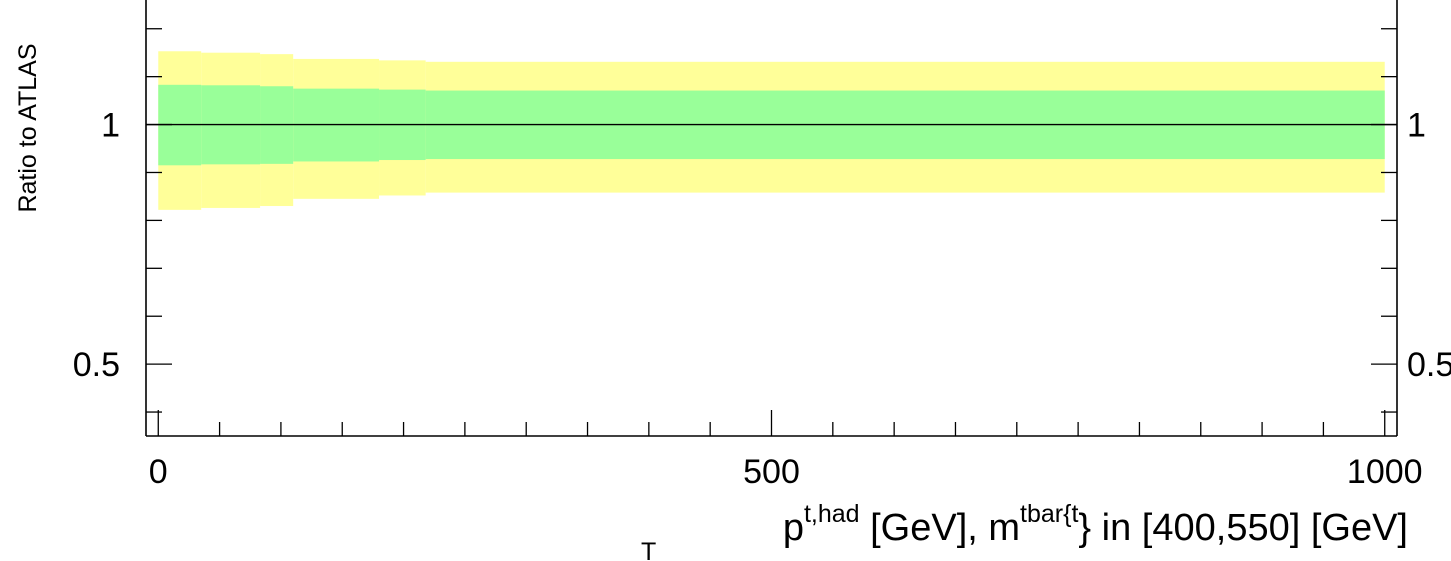 This screenshot has height=561, width=1451. What do you see at coordinates (158, 472) in the screenshot?
I see `x-tick-label-0: 0` at bounding box center [158, 472].